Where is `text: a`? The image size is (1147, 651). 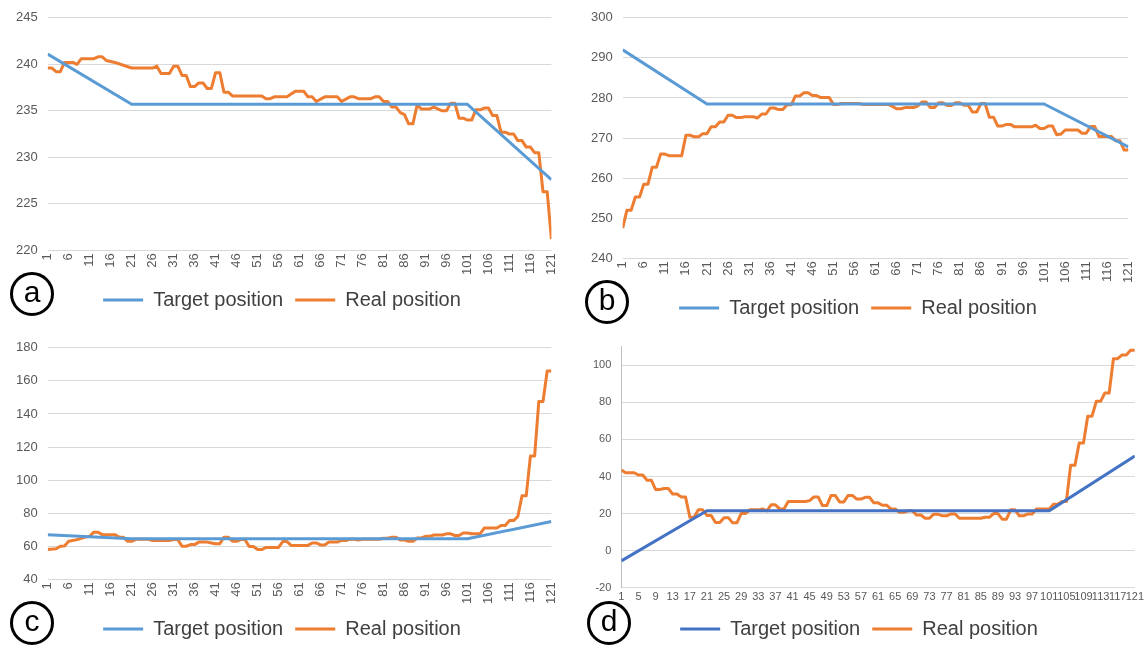
text: a is located at coordinates (32, 294).